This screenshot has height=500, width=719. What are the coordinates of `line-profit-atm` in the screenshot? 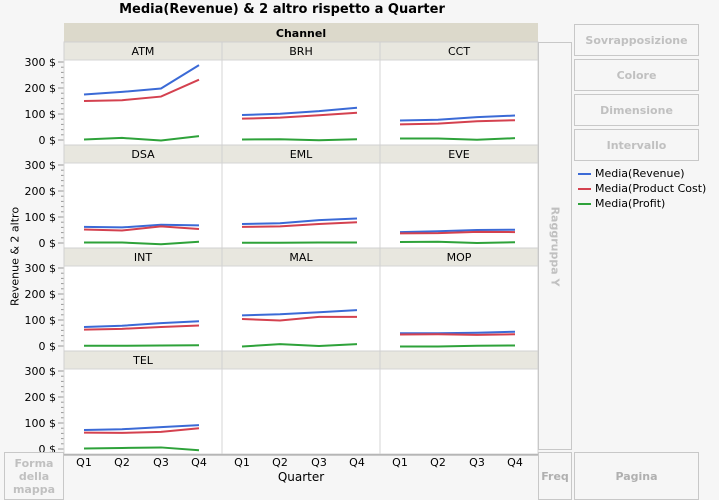 It's located at (141, 138).